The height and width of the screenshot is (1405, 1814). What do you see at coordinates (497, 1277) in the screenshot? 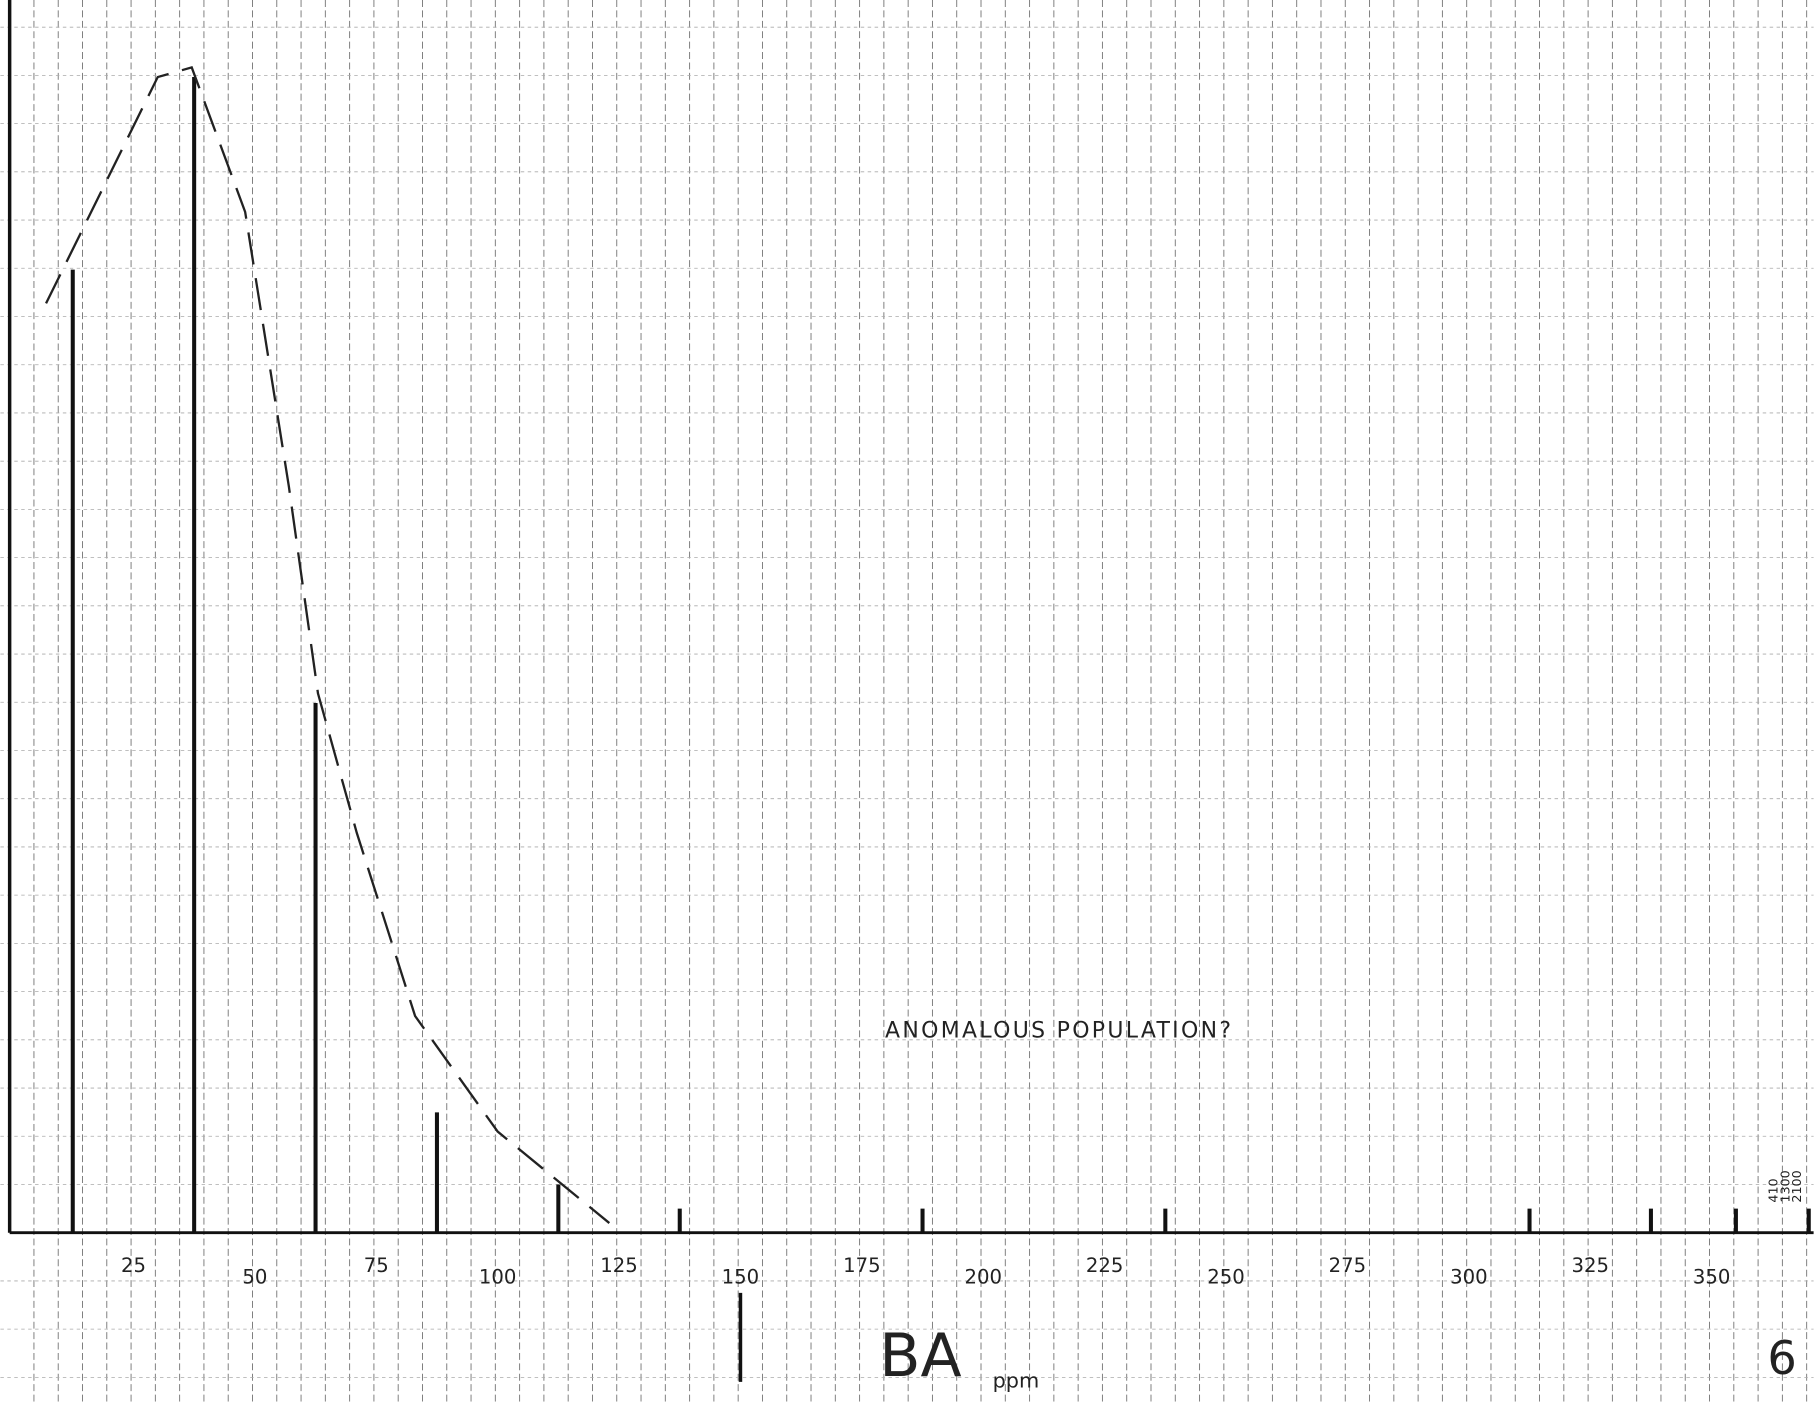
I see `x-tick-label: 100` at bounding box center [497, 1277].